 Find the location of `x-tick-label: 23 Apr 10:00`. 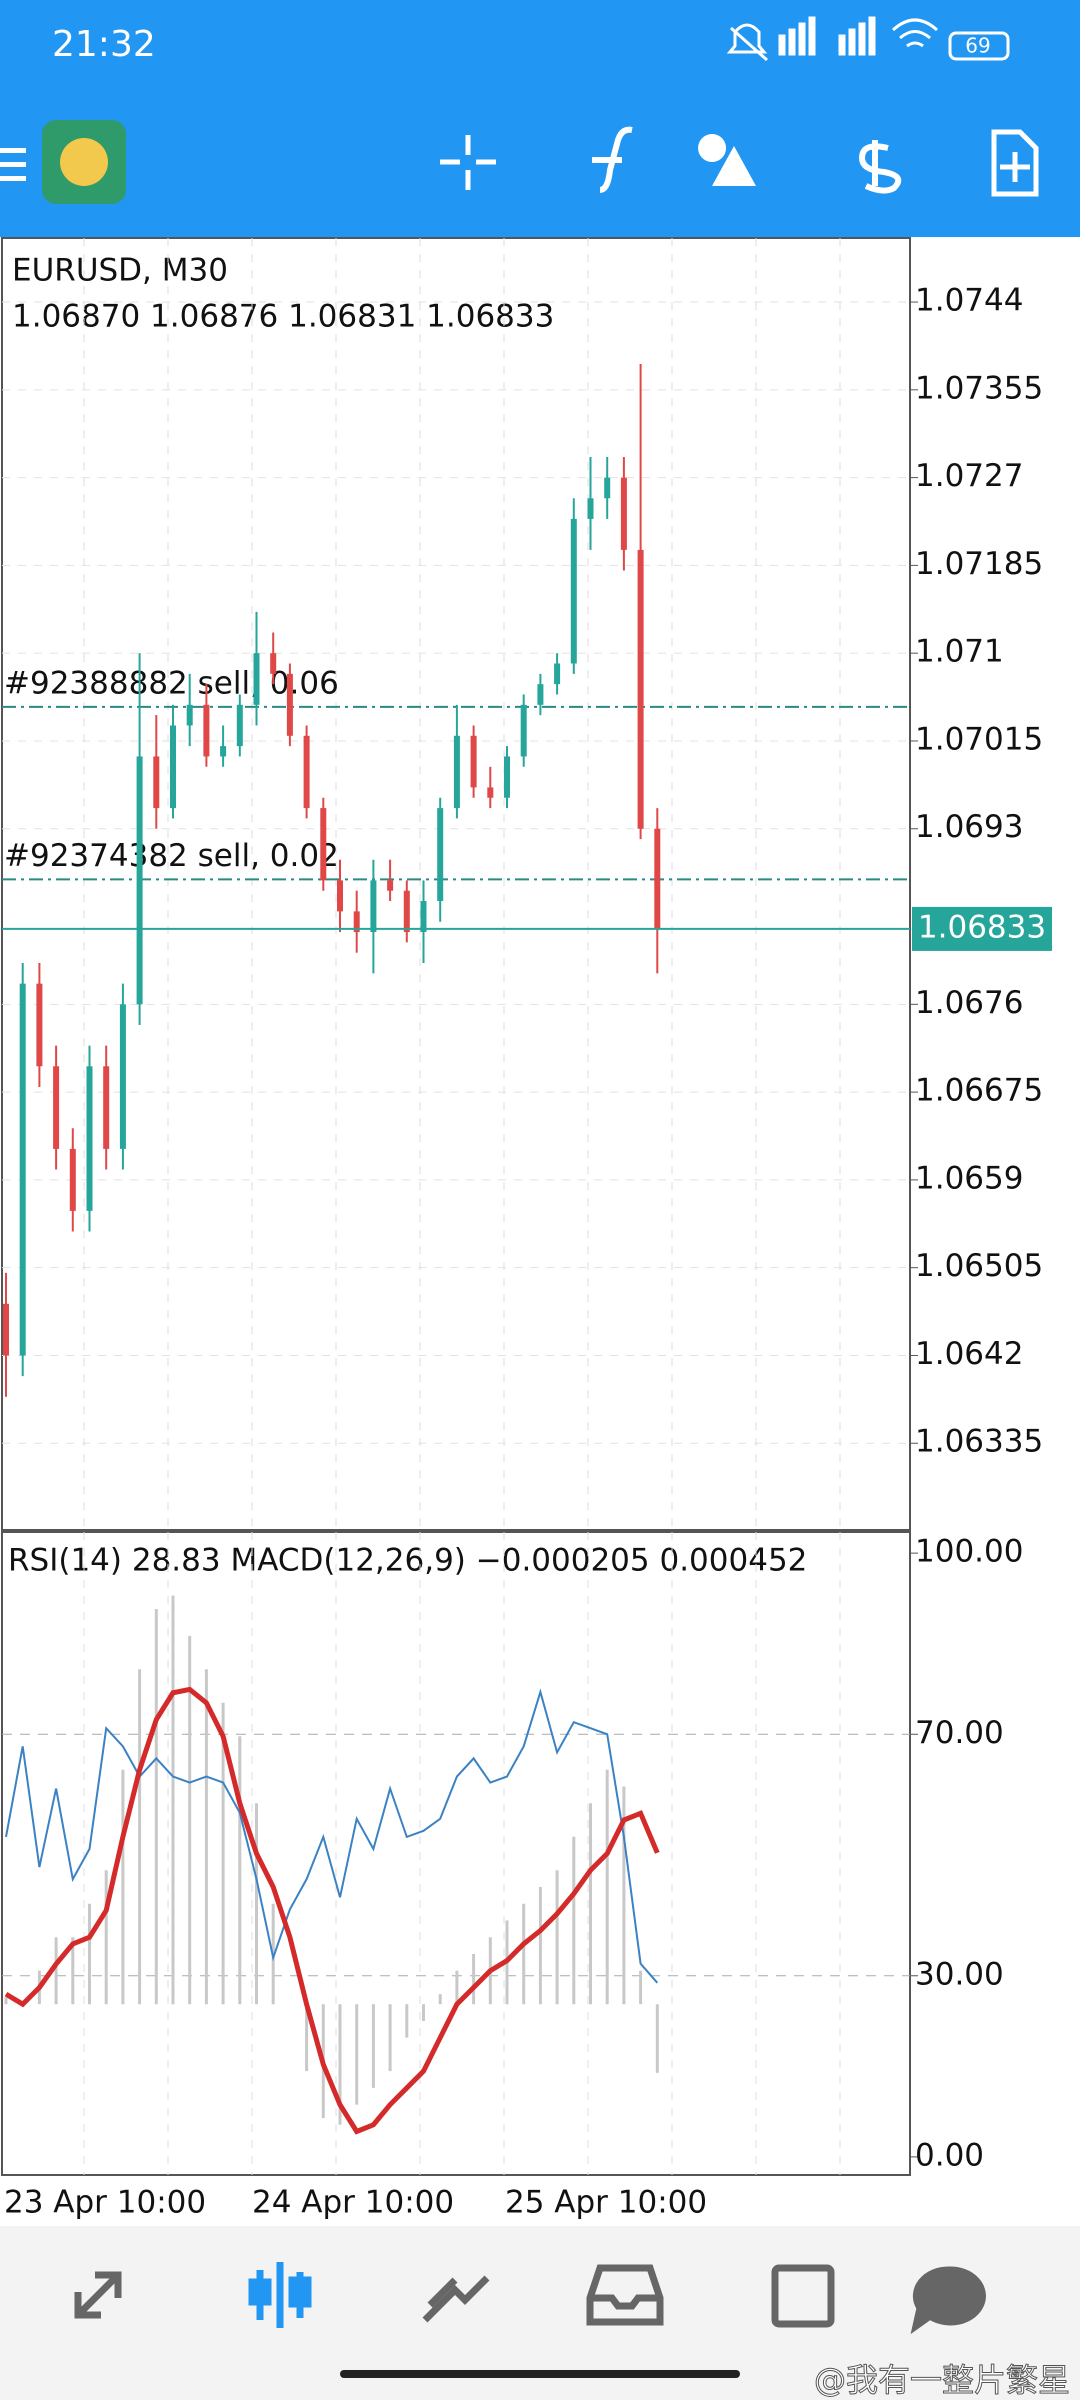

x-tick-label: 23 Apr 10:00 is located at coordinates (105, 2203).